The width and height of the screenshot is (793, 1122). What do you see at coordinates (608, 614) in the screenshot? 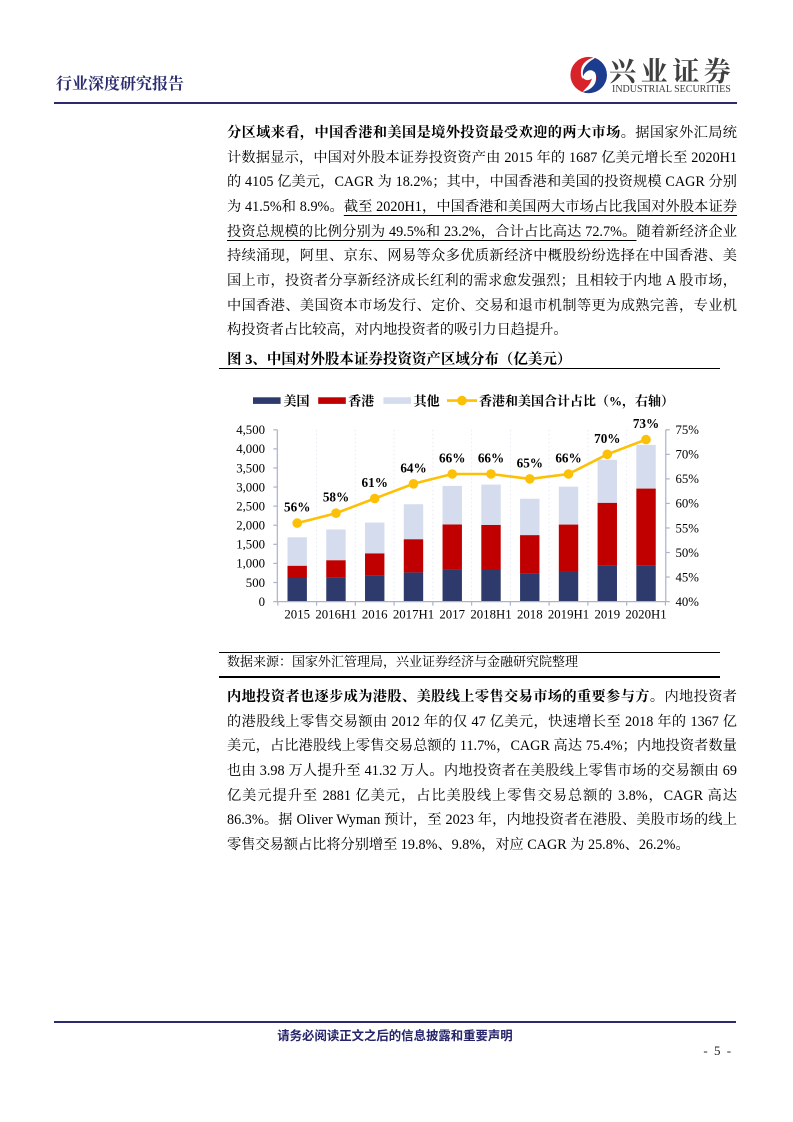
I see `svg-text: 2019` at bounding box center [608, 614].